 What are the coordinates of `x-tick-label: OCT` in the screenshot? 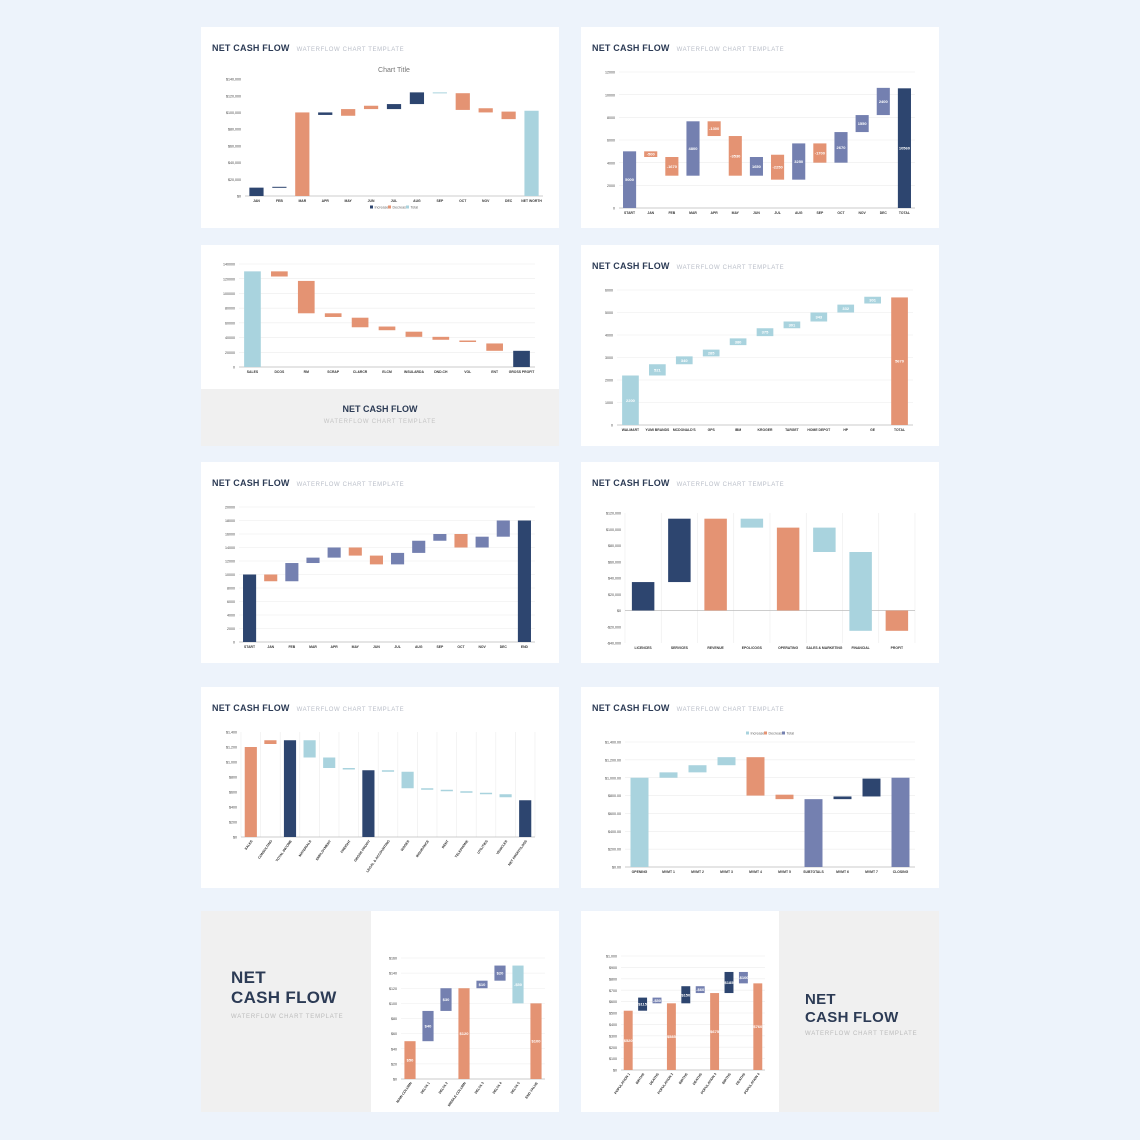 It's located at (463, 201).